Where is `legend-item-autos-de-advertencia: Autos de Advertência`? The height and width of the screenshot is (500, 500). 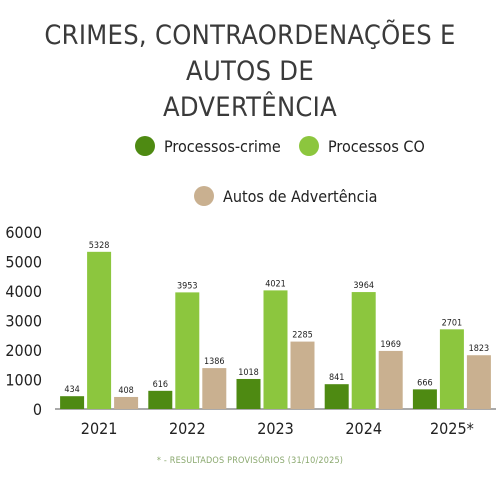
legend-item-autos-de-advertencia: Autos de Advertência is located at coordinates (285, 196).